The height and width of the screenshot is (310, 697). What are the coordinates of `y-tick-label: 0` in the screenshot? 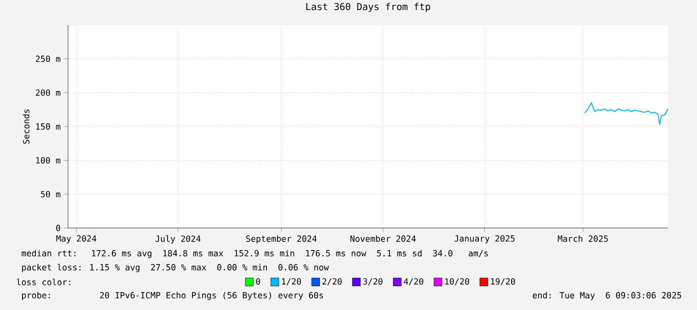 It's located at (58, 228).